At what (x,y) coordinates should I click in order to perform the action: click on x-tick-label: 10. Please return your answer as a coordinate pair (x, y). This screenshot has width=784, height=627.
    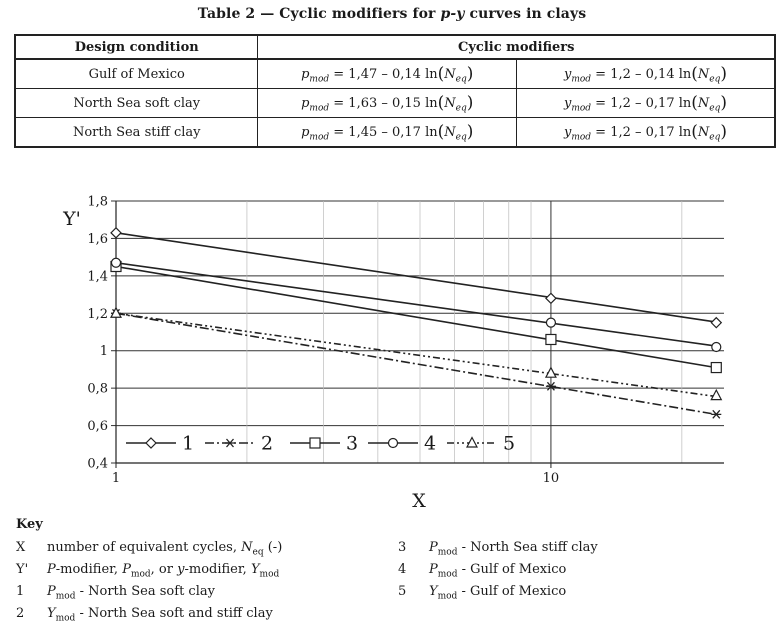
    Looking at the image, I should click on (551, 478).